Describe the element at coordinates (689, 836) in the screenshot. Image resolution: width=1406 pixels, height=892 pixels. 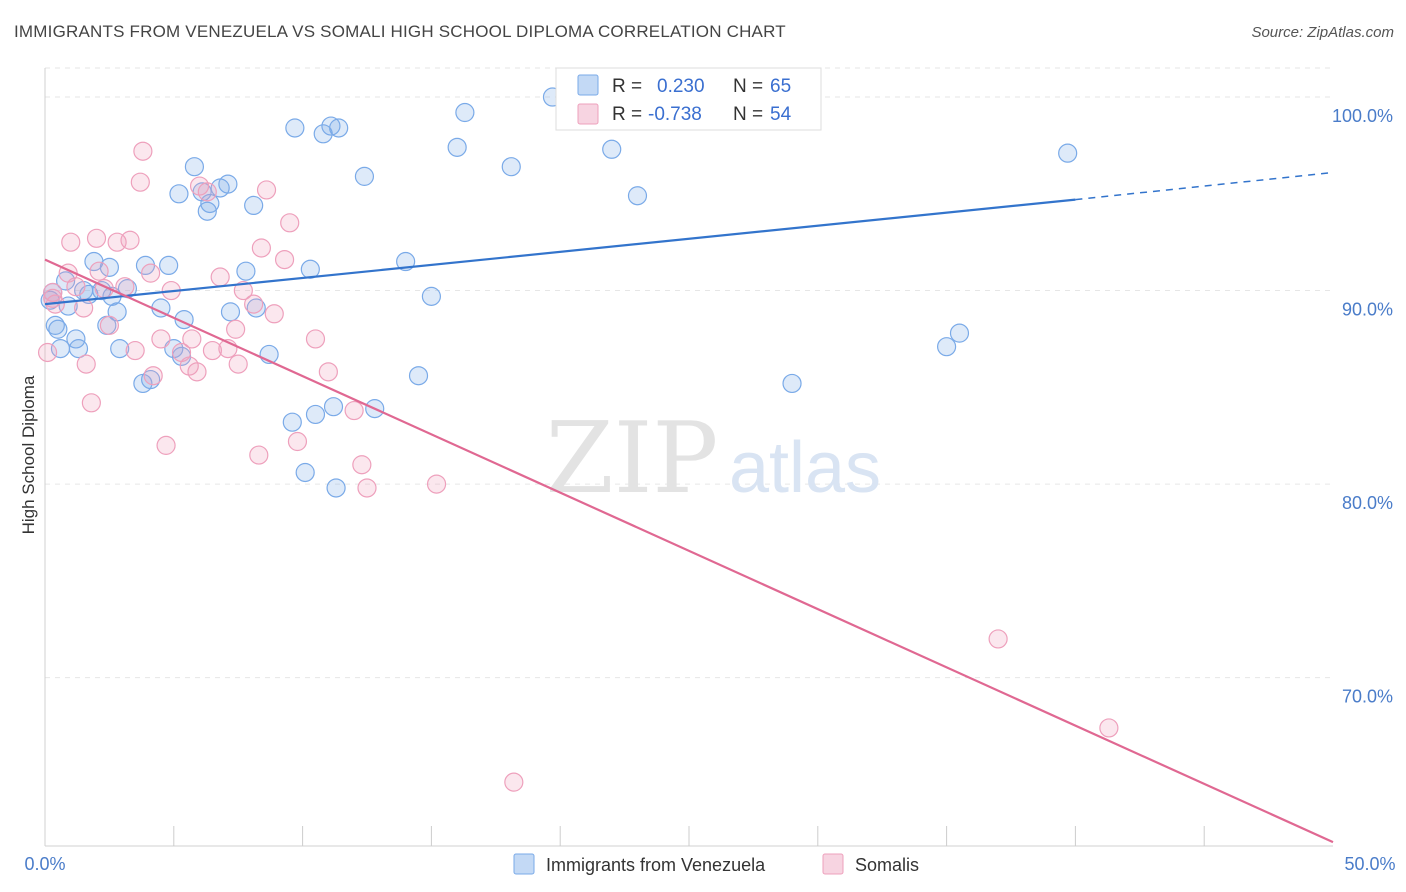
I see `x-ticks` at that location.